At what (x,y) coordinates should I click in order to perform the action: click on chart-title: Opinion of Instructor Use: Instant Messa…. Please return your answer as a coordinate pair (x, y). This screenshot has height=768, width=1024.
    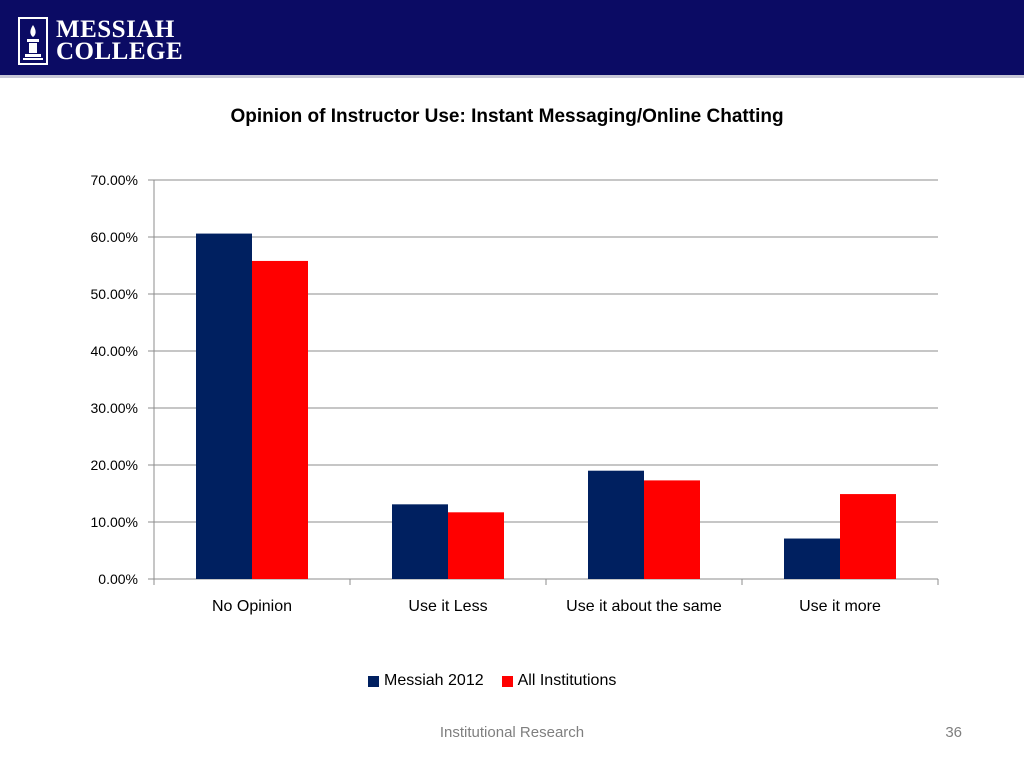
    Looking at the image, I should click on (507, 116).